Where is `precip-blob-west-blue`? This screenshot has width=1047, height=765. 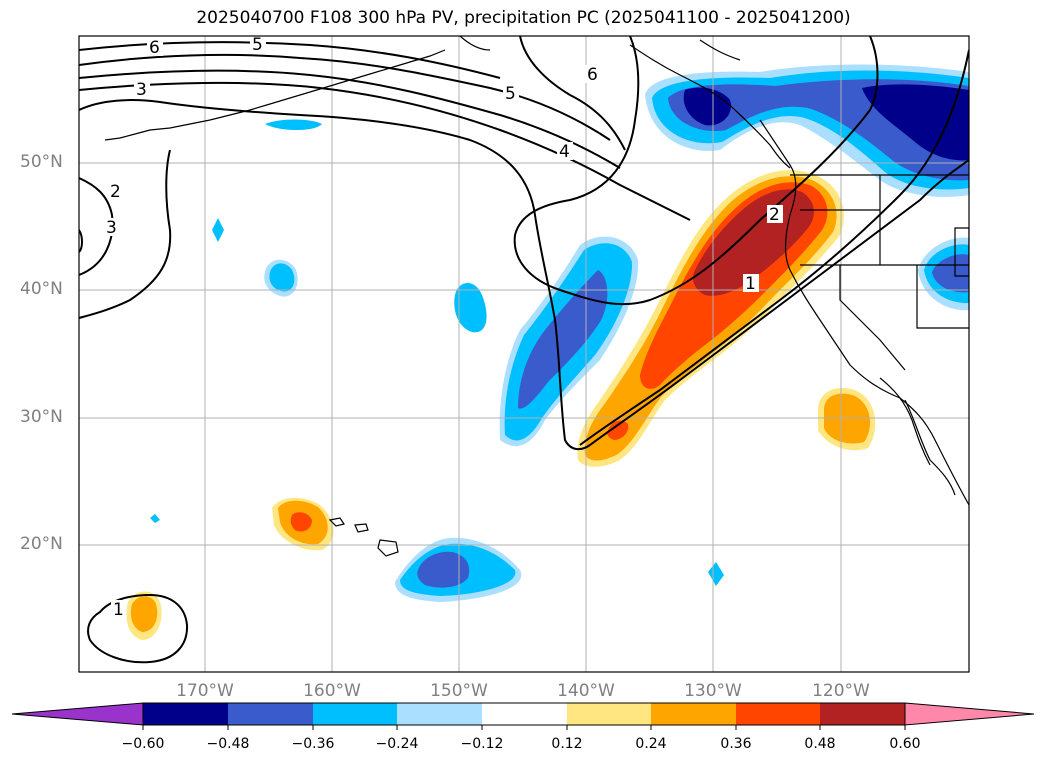
precip-blob-west-blue is located at coordinates (950, 273).